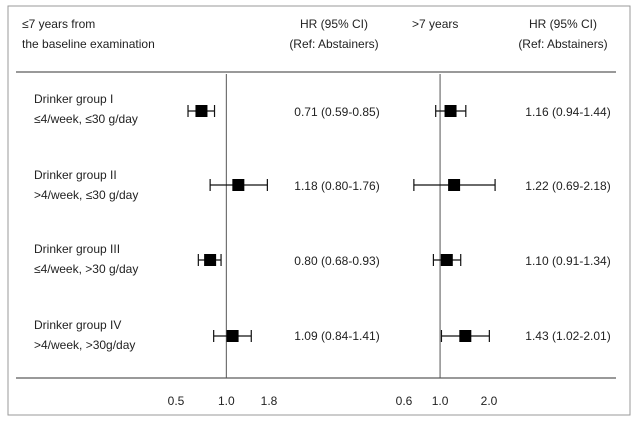  Describe the element at coordinates (77, 325) in the screenshot. I see `group-4-name: Drinker group IV` at that location.